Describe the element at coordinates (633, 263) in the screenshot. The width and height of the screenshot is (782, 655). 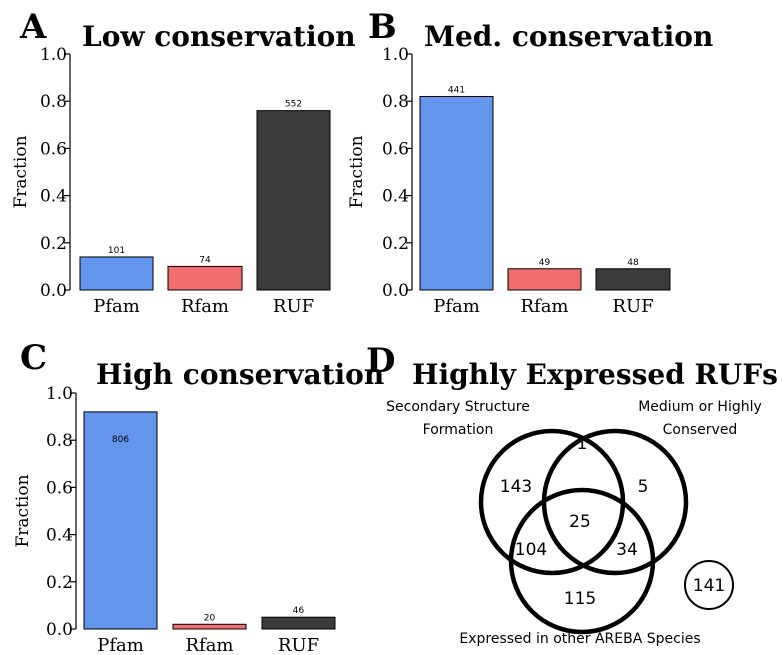
I see `bar-data-label-ruf: 48` at that location.